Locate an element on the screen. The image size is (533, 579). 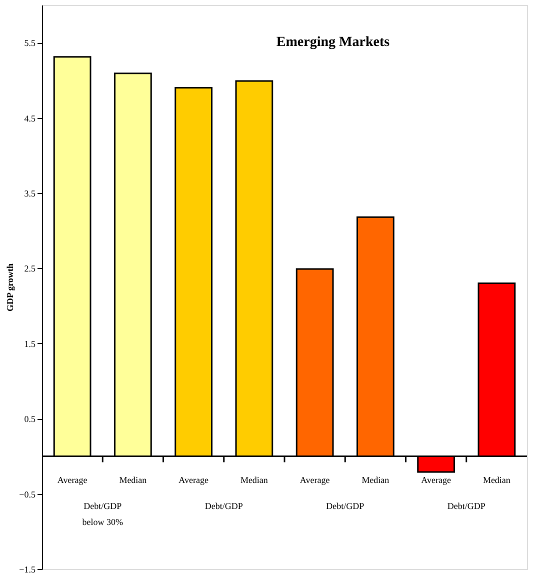
y-tick-label: −0.5 is located at coordinates (27, 494).